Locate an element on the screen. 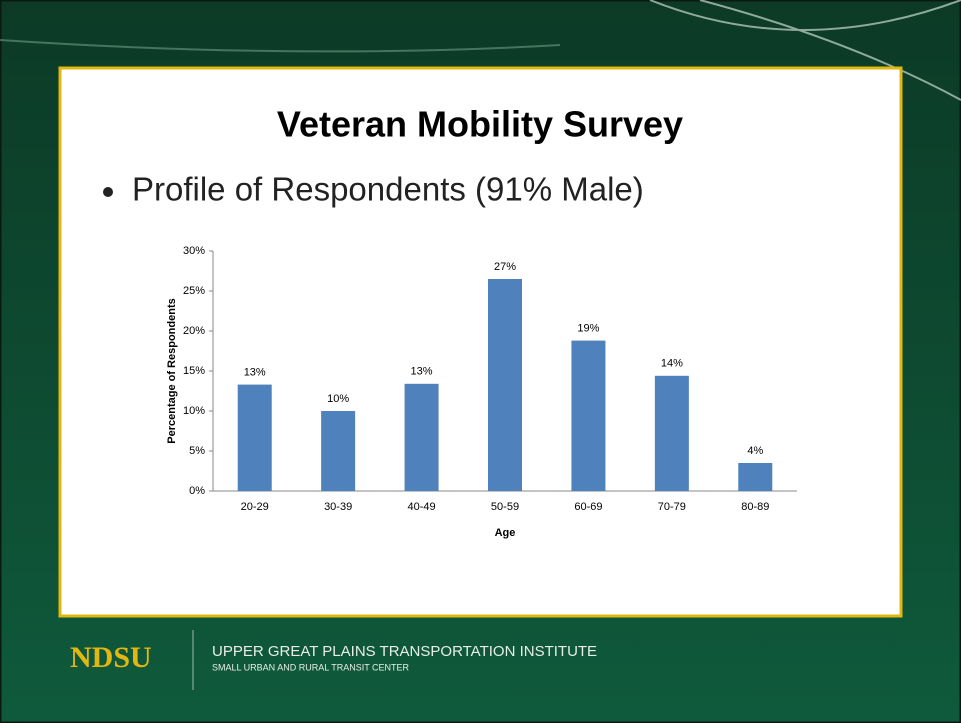 This screenshot has width=961, height=728. x-tick-label: 50-59 is located at coordinates (505, 507).